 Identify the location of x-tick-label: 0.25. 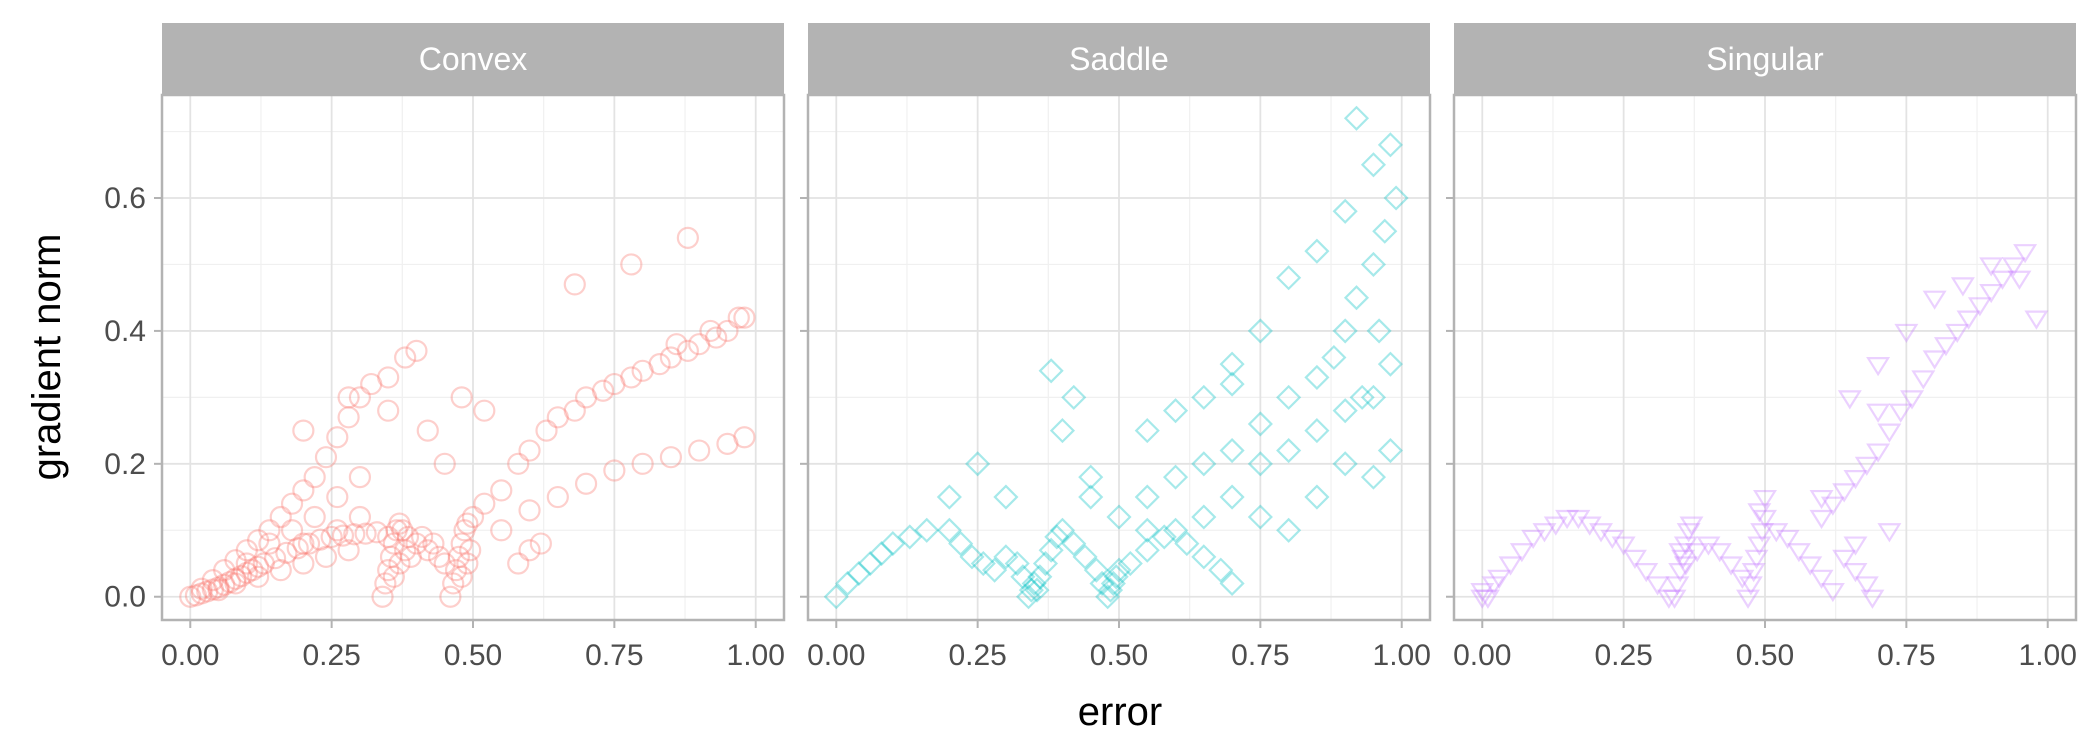
(1623, 655).